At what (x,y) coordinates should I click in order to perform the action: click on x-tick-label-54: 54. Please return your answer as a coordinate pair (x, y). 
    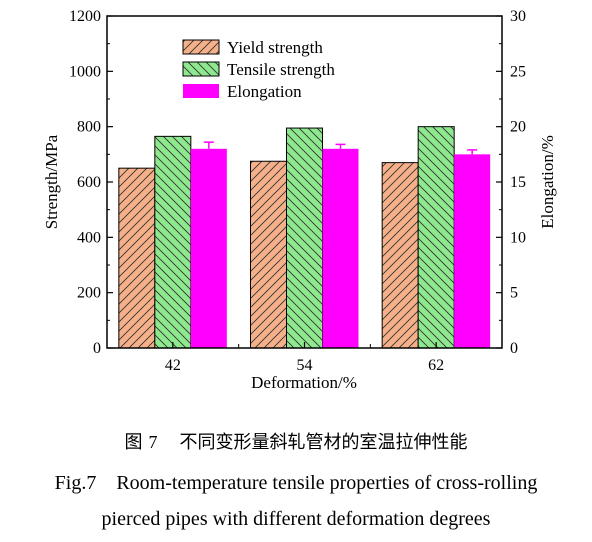
    Looking at the image, I should click on (305, 365).